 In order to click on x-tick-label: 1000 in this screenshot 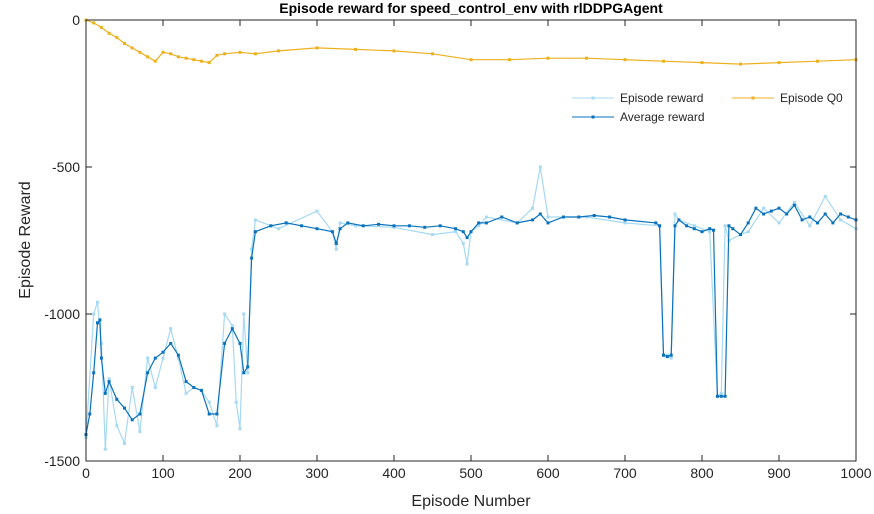, I will do `click(855, 473)`.